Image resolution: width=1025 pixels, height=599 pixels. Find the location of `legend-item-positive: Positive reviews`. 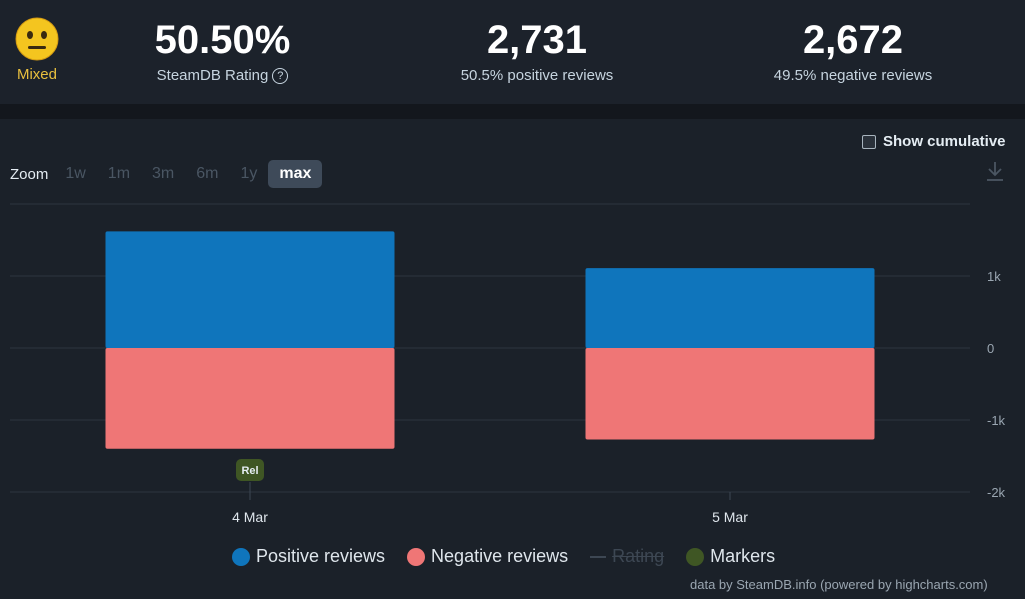

legend-item-positive: Positive reviews is located at coordinates (308, 556).